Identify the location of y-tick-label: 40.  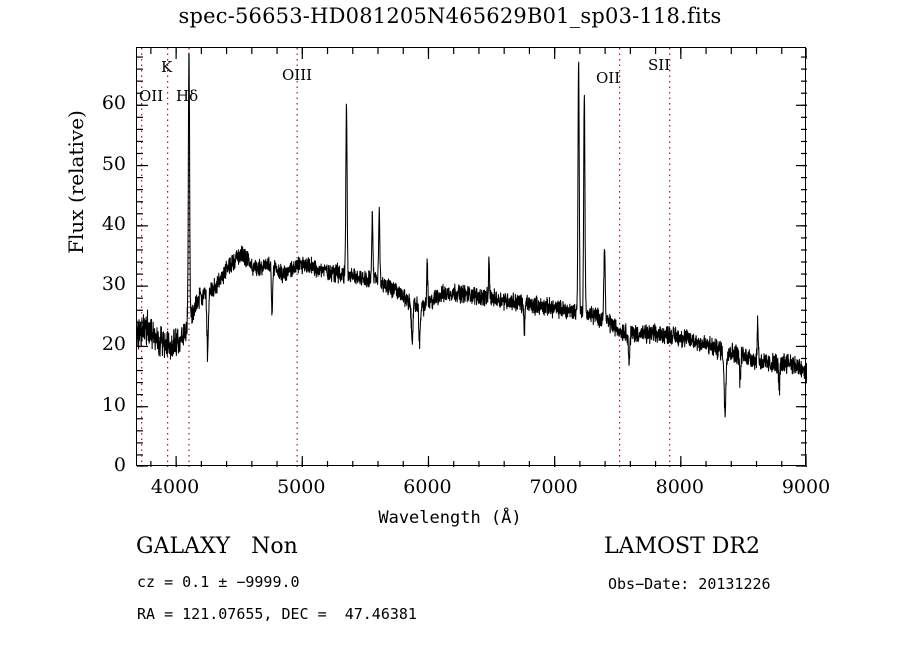
(113, 223).